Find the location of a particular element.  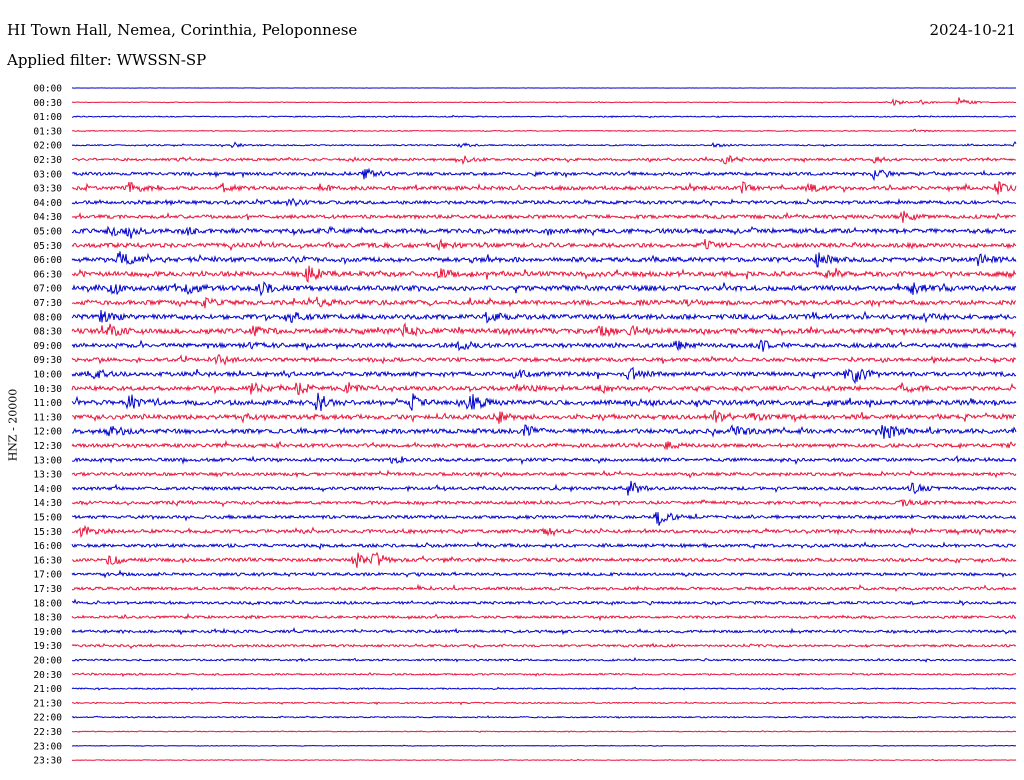

row-time-label: 07:30 is located at coordinates (47, 303).